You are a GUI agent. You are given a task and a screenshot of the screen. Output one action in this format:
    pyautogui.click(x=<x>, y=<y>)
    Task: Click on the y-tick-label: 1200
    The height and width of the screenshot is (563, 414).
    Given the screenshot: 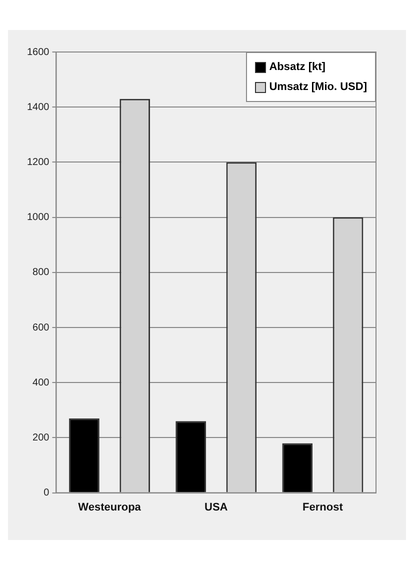 What is the action you would take?
    pyautogui.click(x=38, y=162)
    